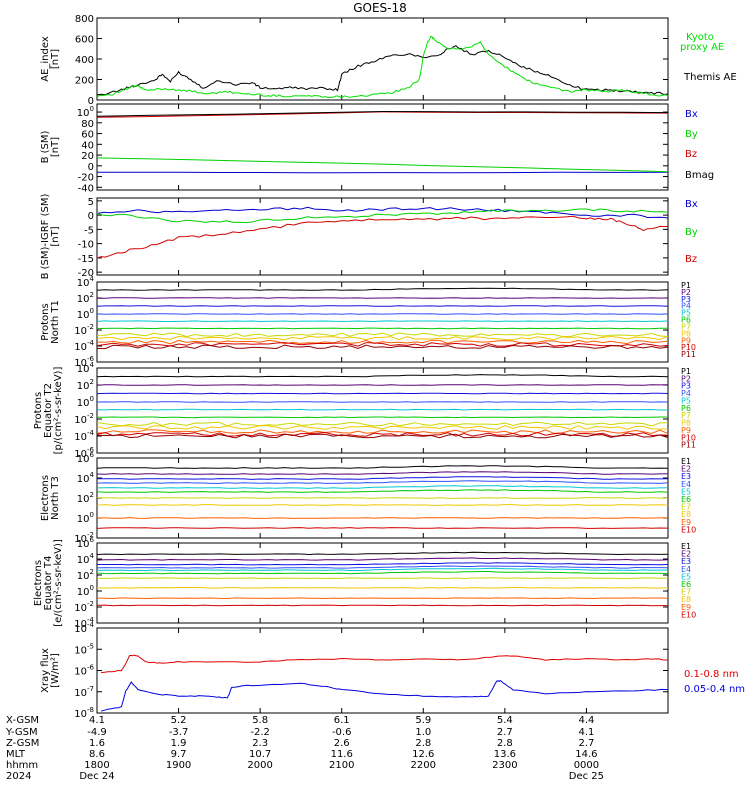 The width and height of the screenshot is (750, 800). Describe the element at coordinates (86, 282) in the screenshot. I see `y-tick-label: 10⁴` at that location.